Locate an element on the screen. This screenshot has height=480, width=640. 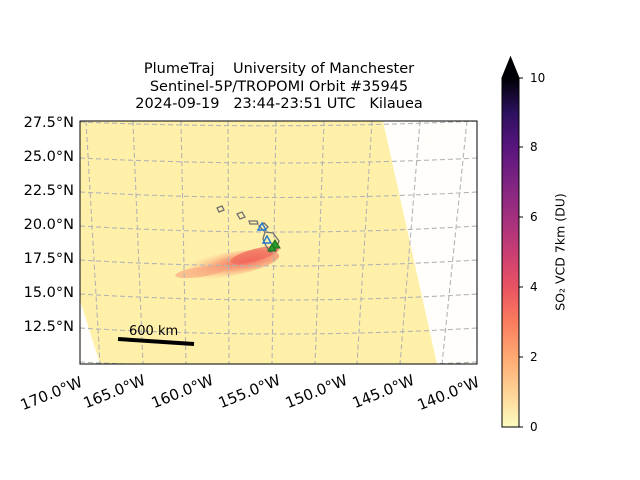
island-kauai is located at coordinates (220, 209).